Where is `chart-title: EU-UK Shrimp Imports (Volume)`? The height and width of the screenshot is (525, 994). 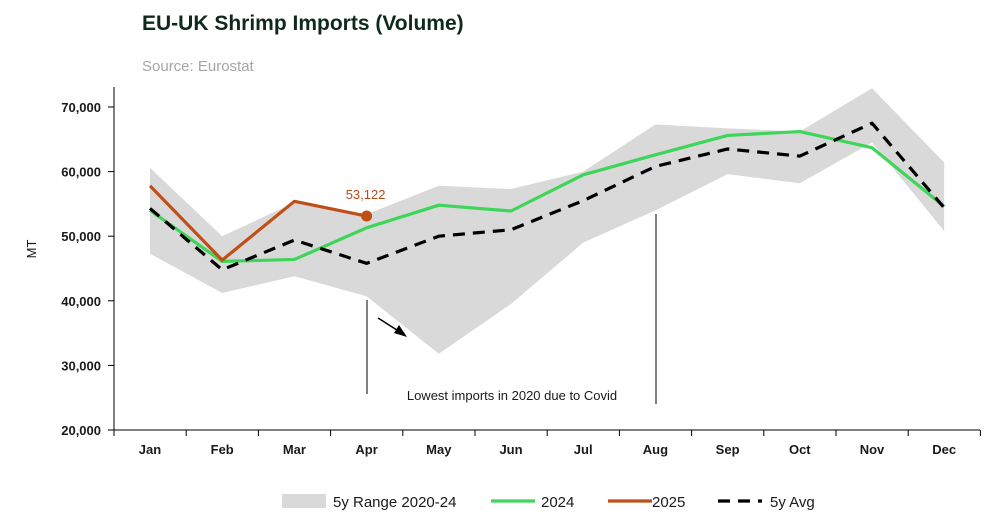 chart-title: EU-UK Shrimp Imports (Volume) is located at coordinates (303, 23).